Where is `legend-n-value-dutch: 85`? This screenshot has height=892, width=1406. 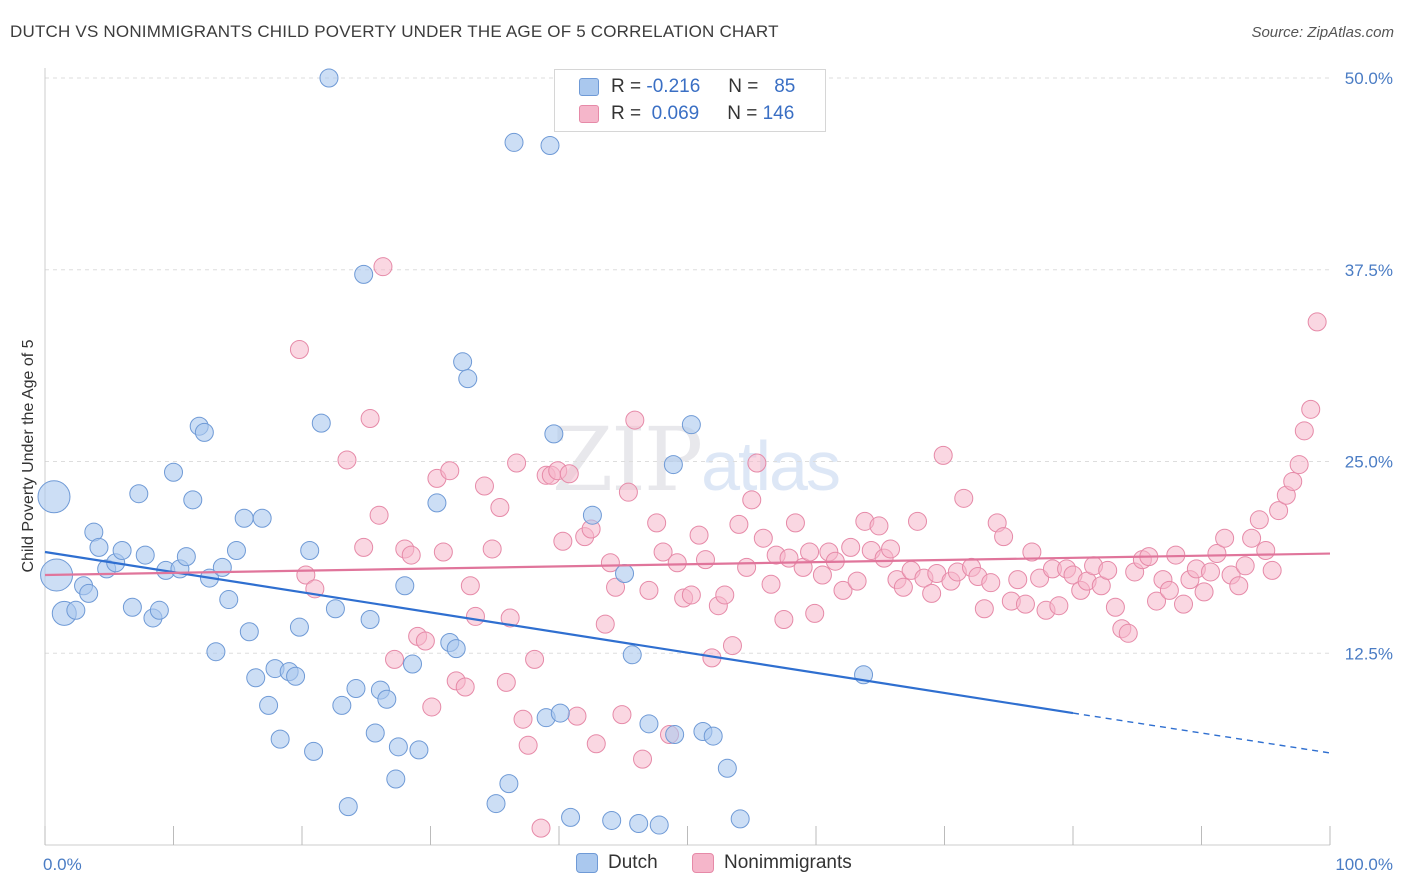
legend-n-value-dutch: 85 is located at coordinates (785, 86).